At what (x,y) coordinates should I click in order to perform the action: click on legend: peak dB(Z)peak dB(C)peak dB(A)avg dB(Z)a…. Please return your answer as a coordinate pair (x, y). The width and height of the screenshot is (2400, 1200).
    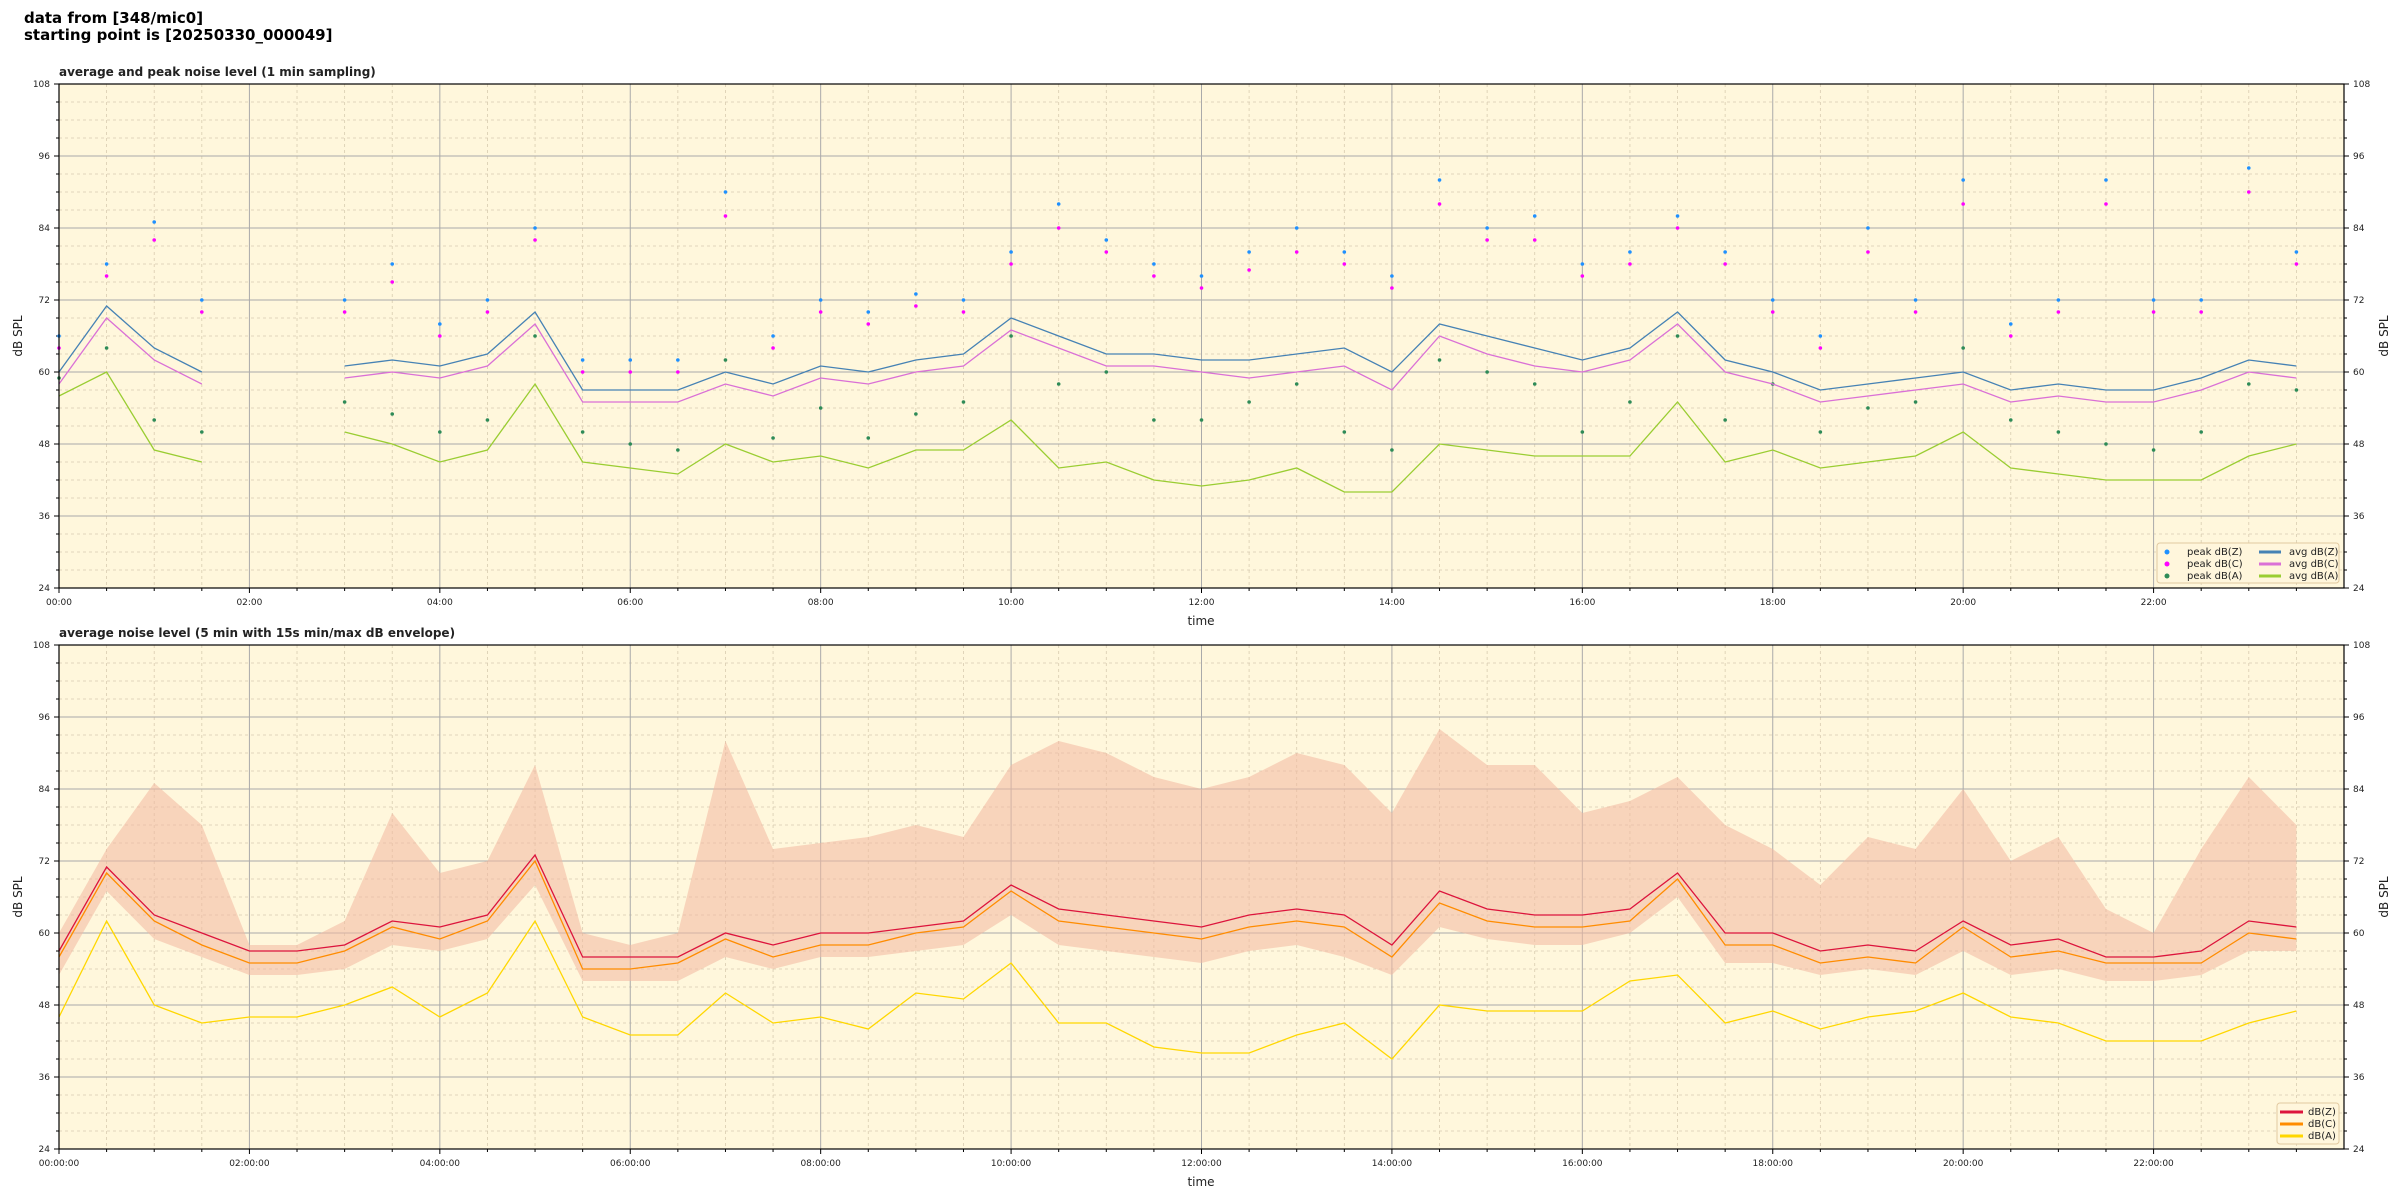
    Looking at the image, I should click on (2248, 563).